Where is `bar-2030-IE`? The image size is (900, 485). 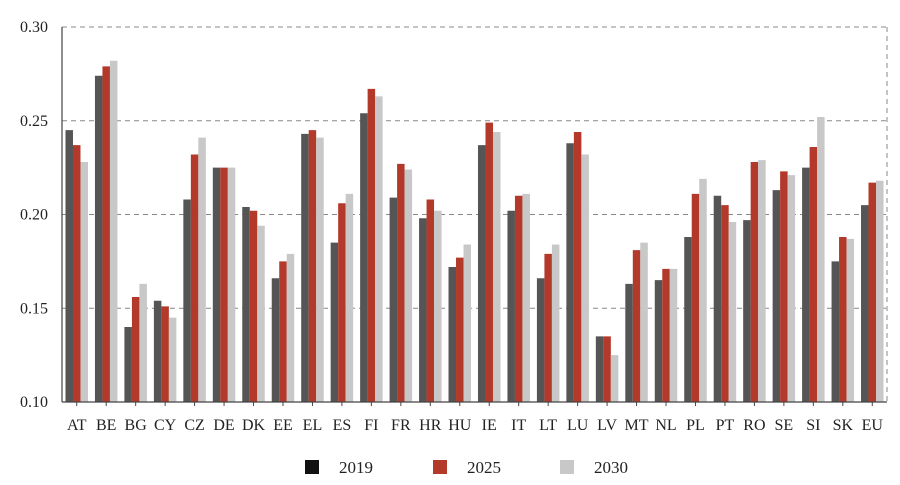 bar-2030-IE is located at coordinates (496, 267).